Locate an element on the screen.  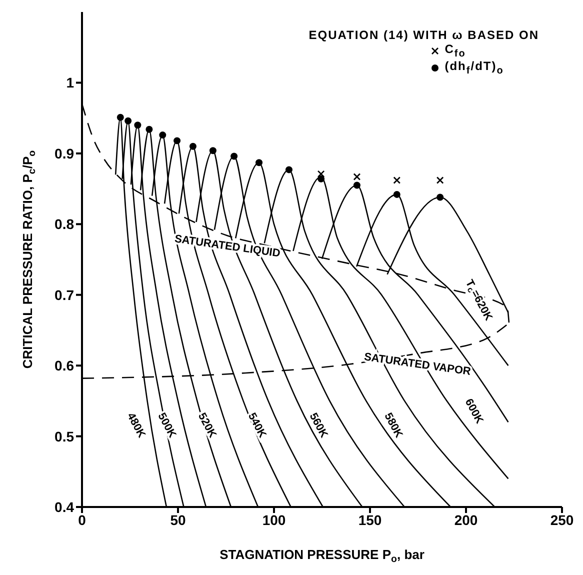
legend-title: EQUATION (14) WITH ω BASED ON is located at coordinates (423, 35).